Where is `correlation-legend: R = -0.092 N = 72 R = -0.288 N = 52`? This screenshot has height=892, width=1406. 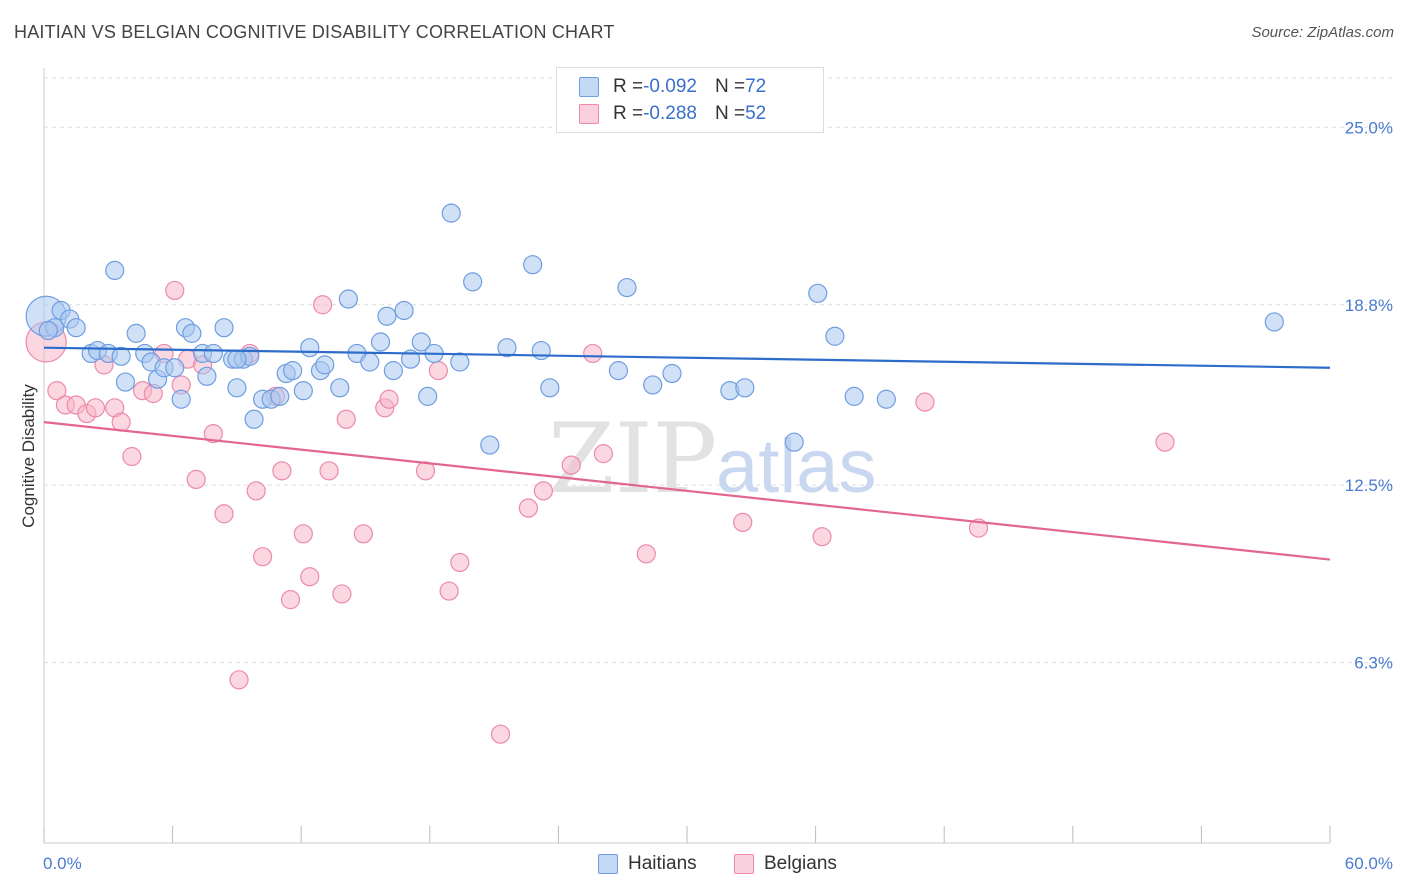
correlation-legend: R = -0.092 N = 72 R = -0.288 N = 52 is located at coordinates (690, 100).